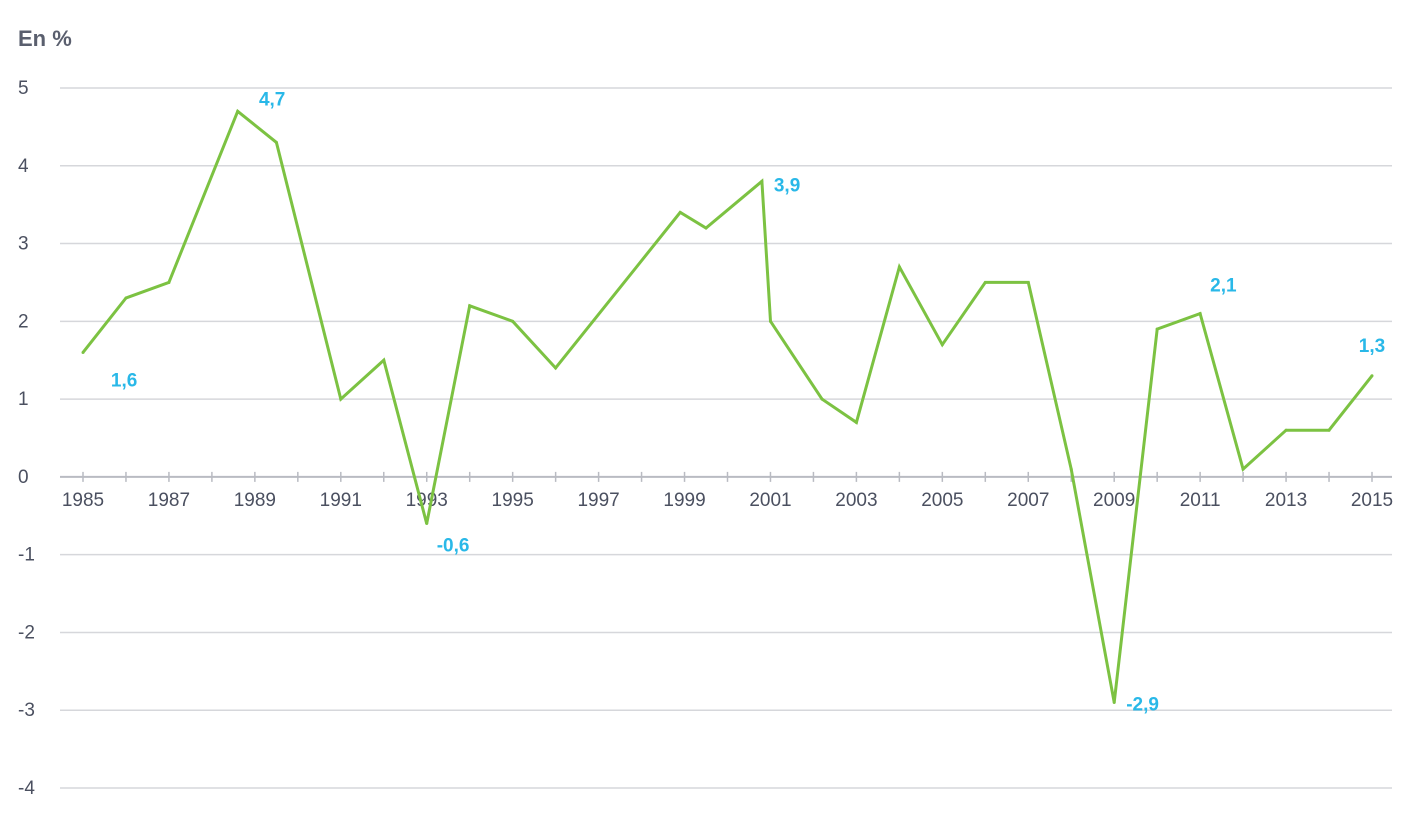  What do you see at coordinates (23, 88) in the screenshot?
I see `y-tick-label: 5` at bounding box center [23, 88].